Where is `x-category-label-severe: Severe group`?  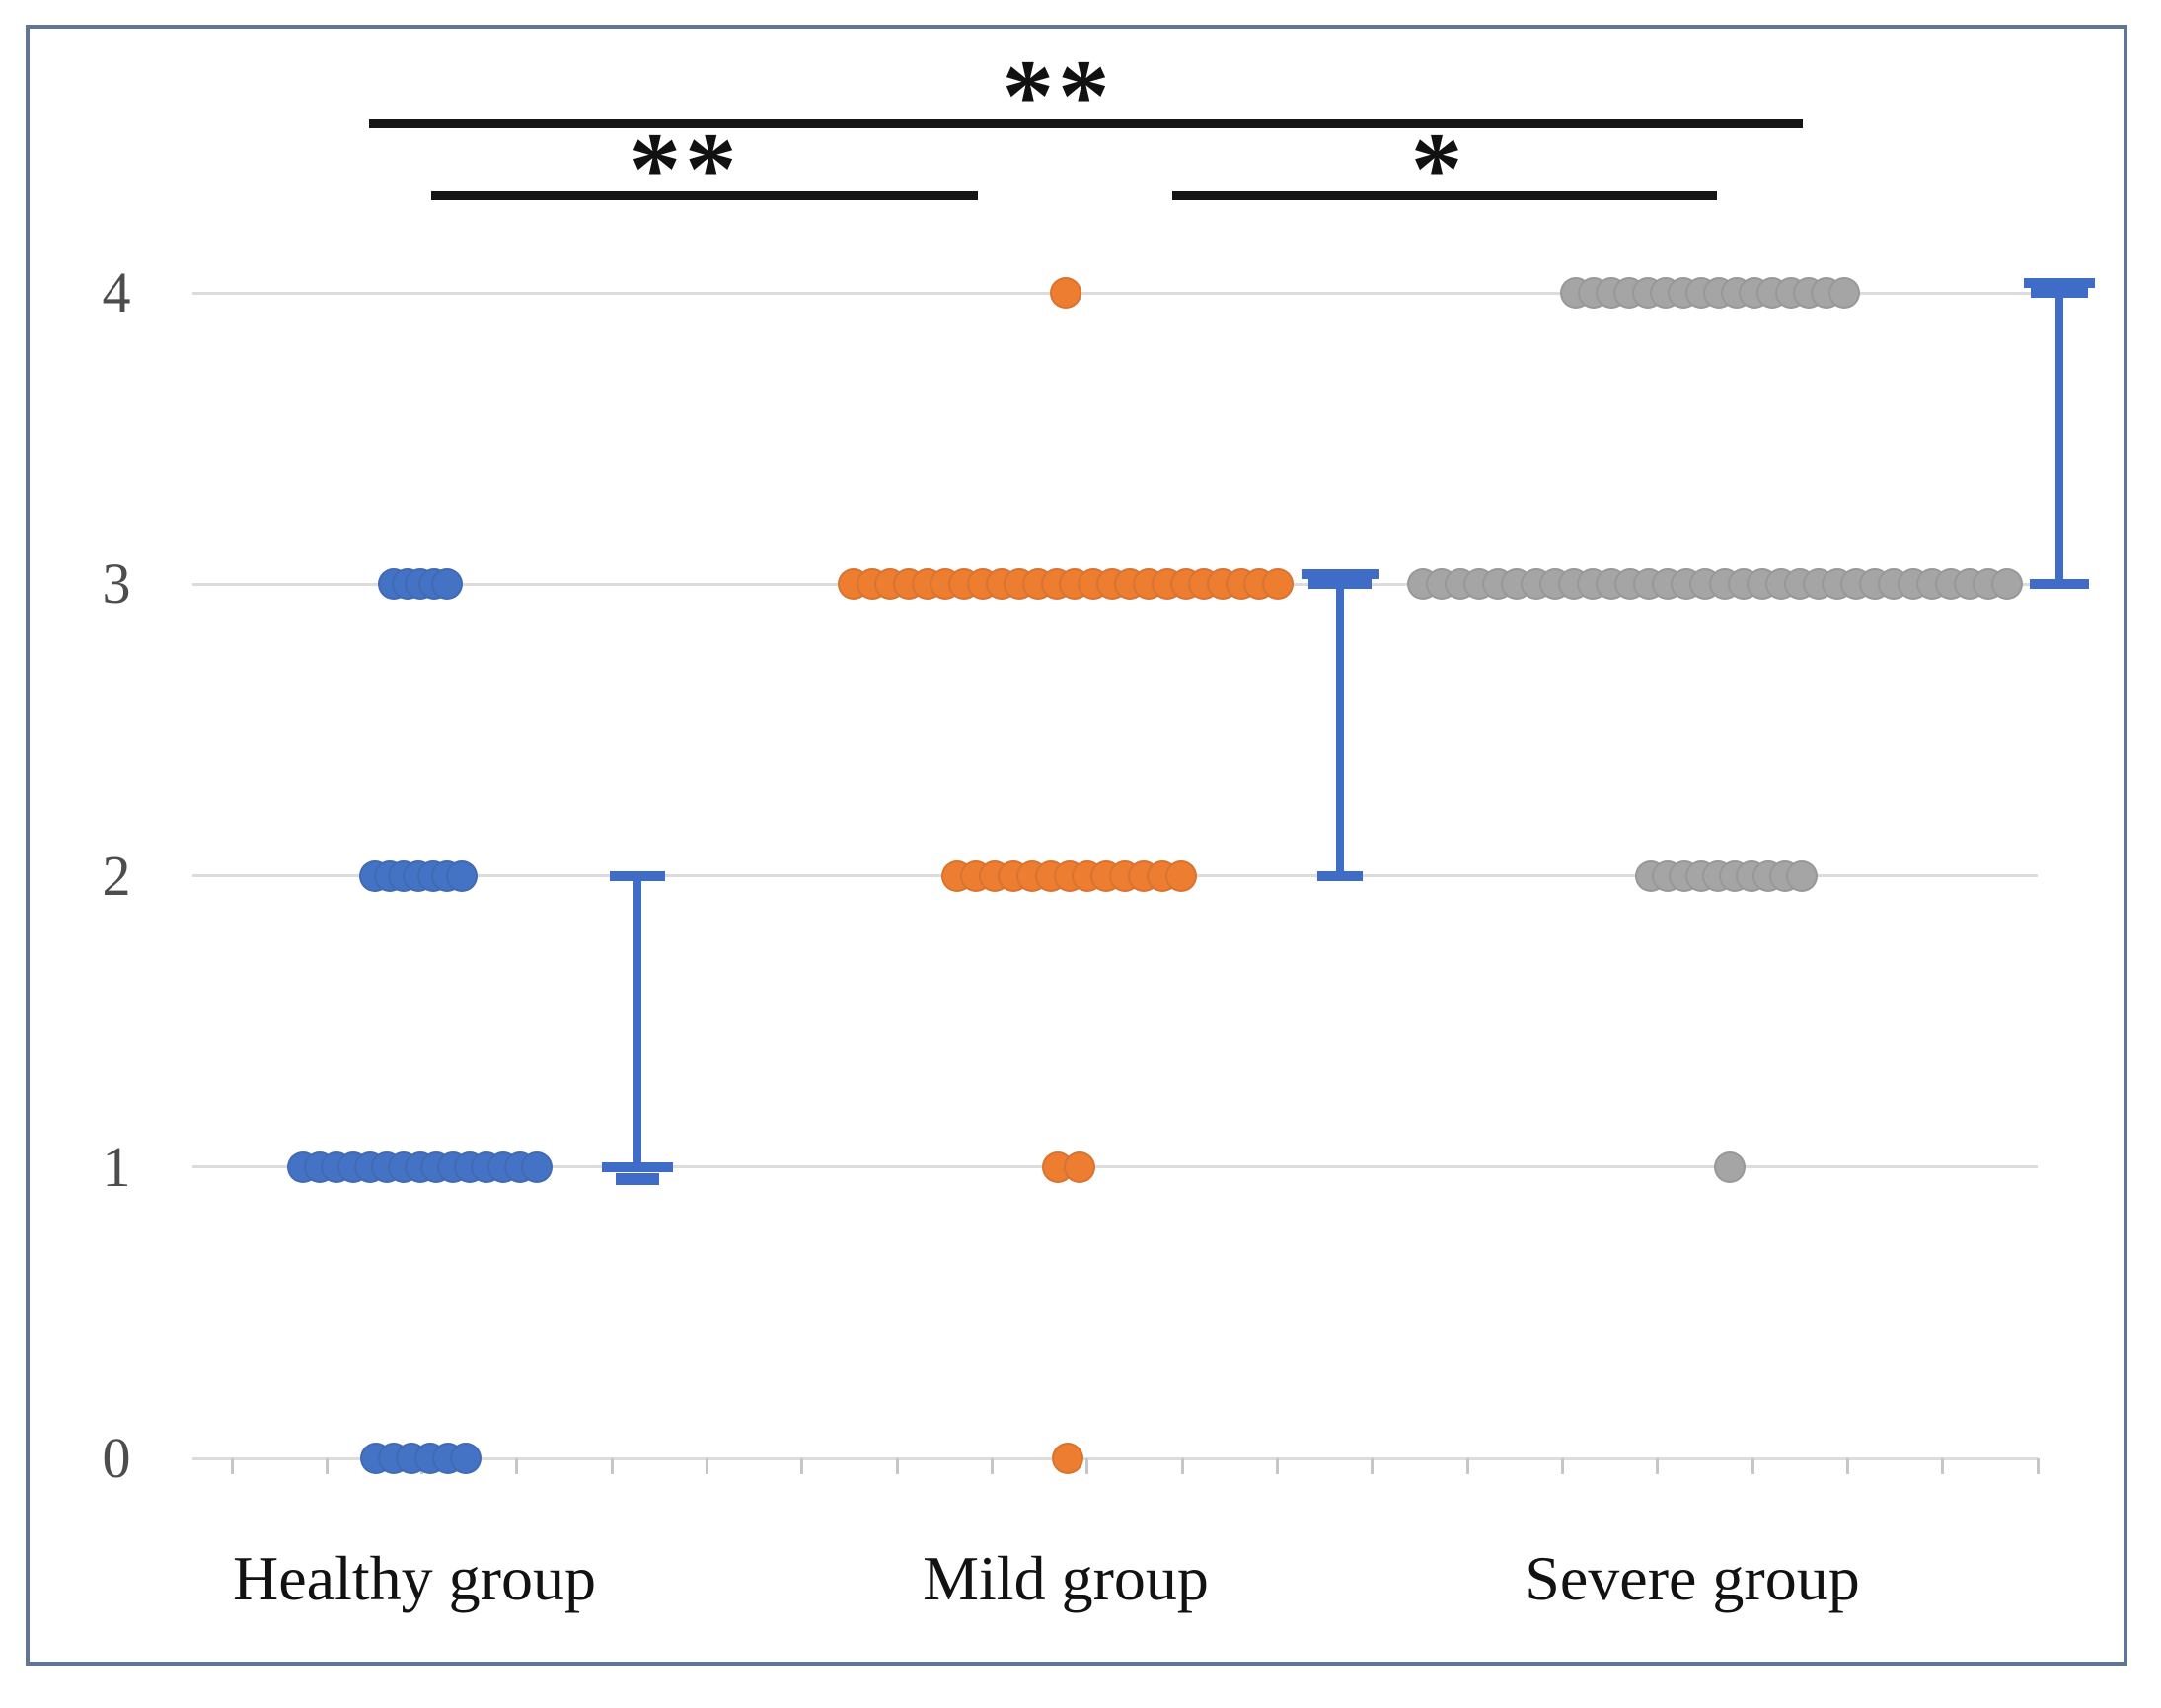 x-category-label-severe: Severe group is located at coordinates (1692, 1578).